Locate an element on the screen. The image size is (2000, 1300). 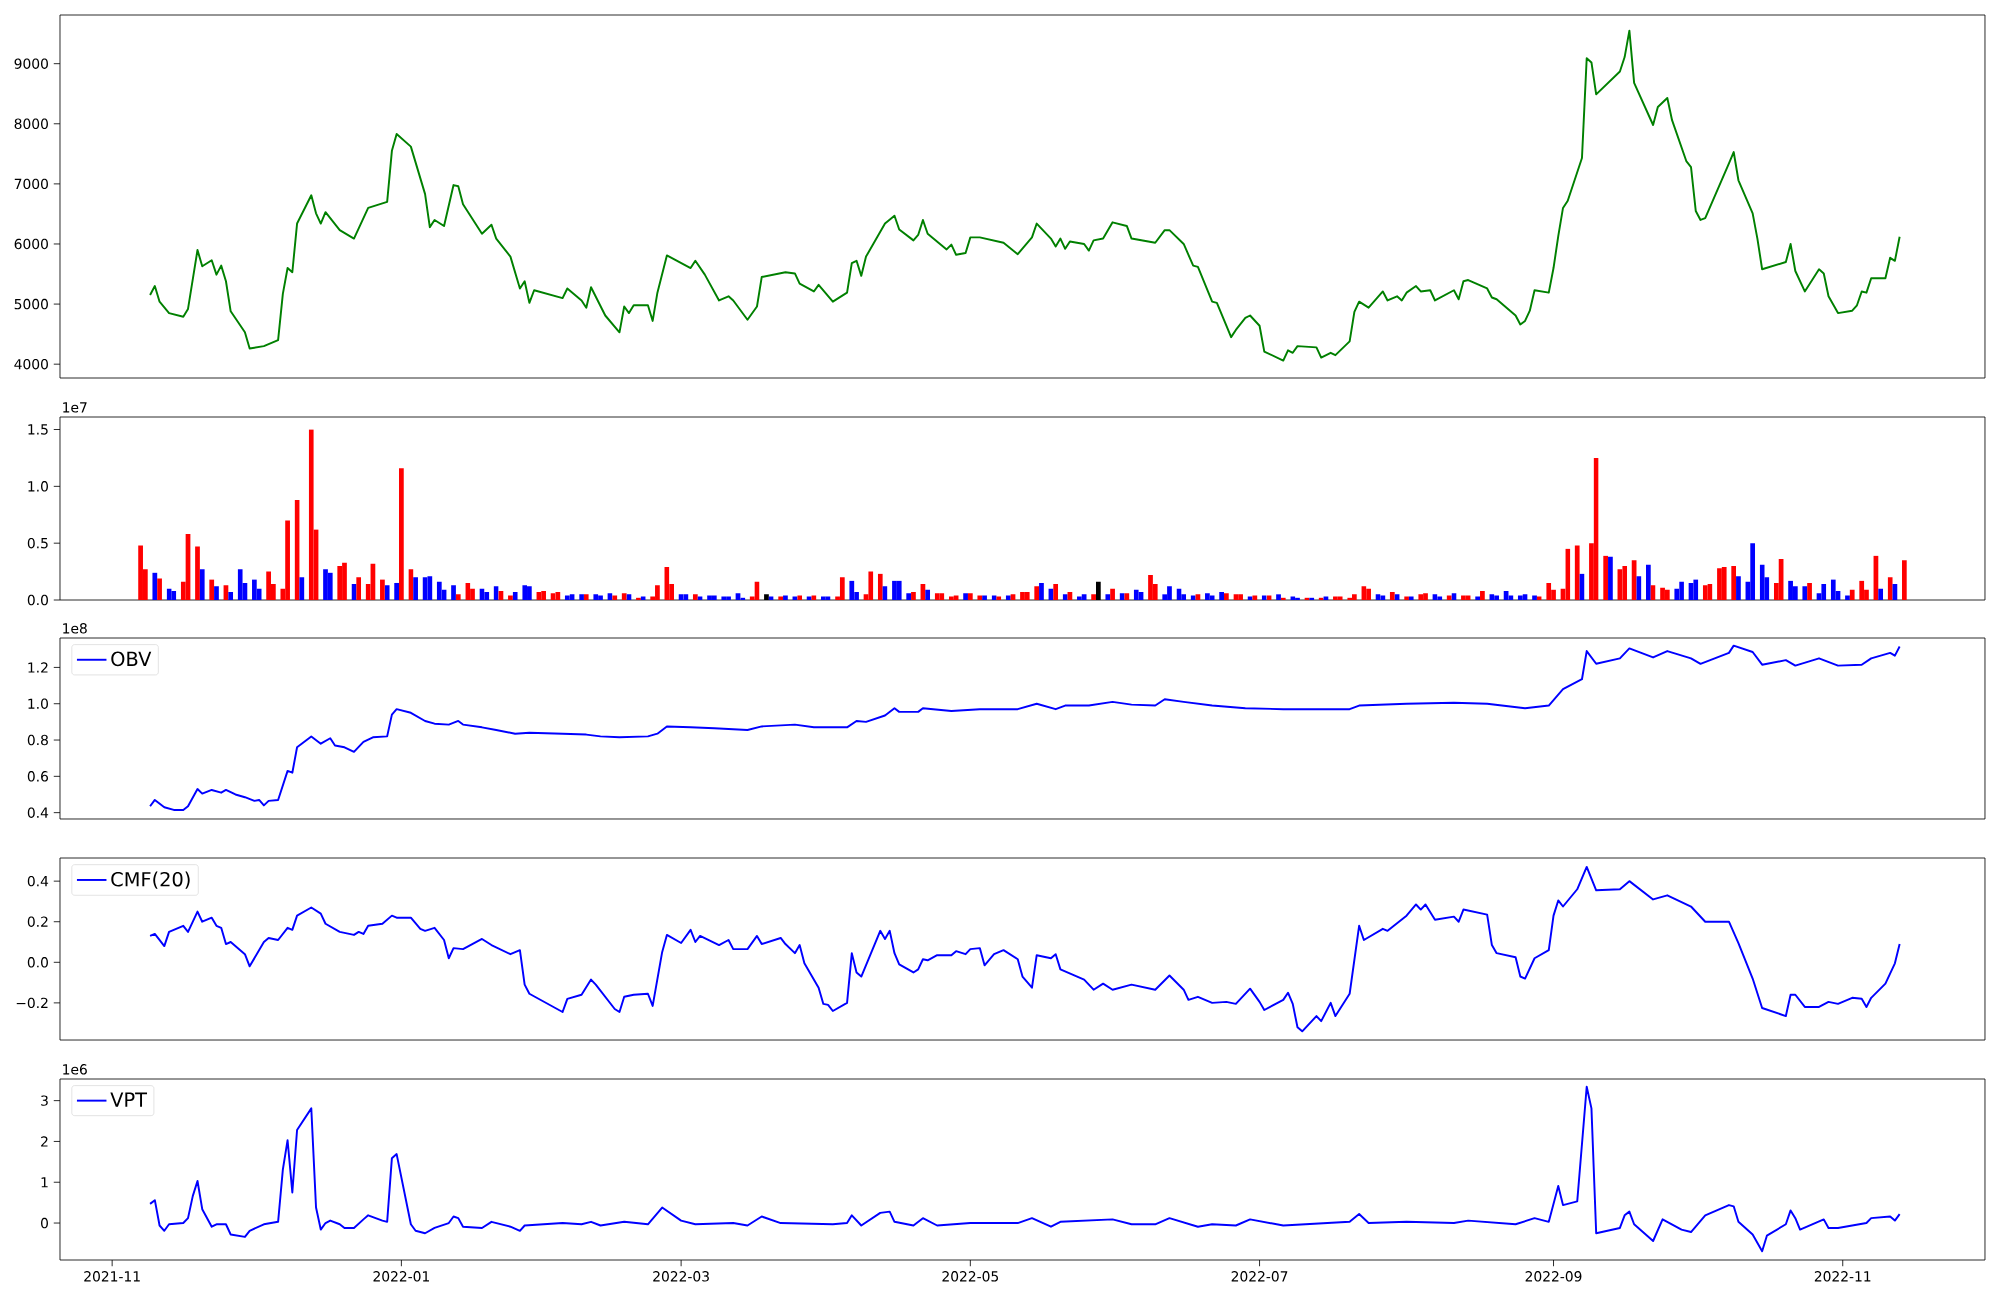
x-tick-label: 2022-09 is located at coordinates (1553, 1276).